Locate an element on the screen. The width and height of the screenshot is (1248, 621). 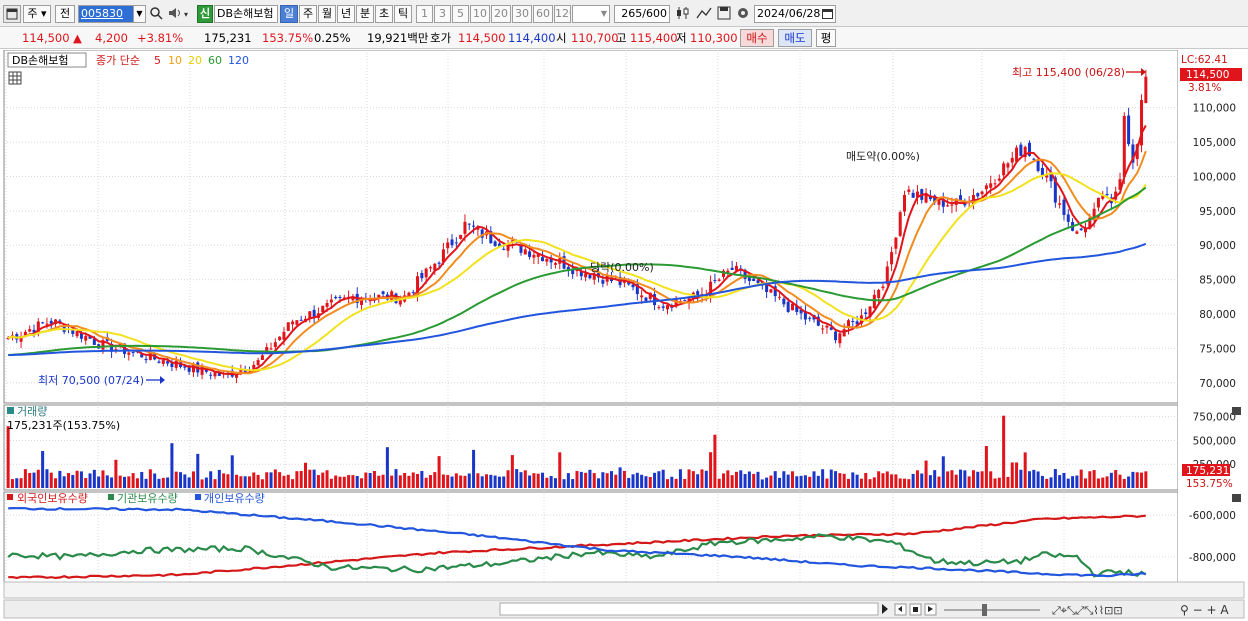
speaker-icon: ▾ is located at coordinates (180, 14).